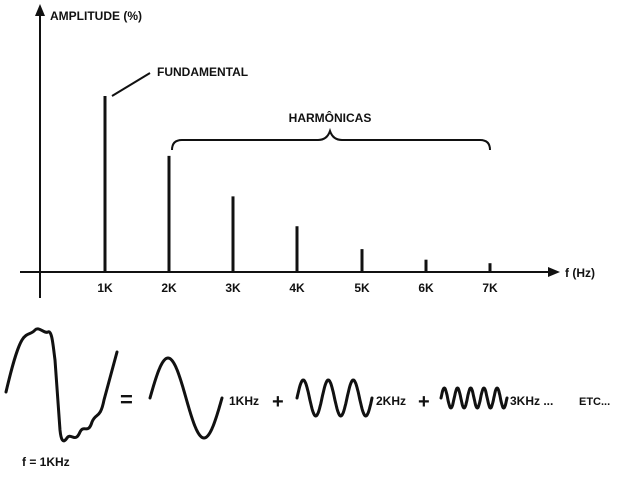 The image size is (625, 495). What do you see at coordinates (580, 273) in the screenshot?
I see `x-axis-label: f (Hz)` at bounding box center [580, 273].